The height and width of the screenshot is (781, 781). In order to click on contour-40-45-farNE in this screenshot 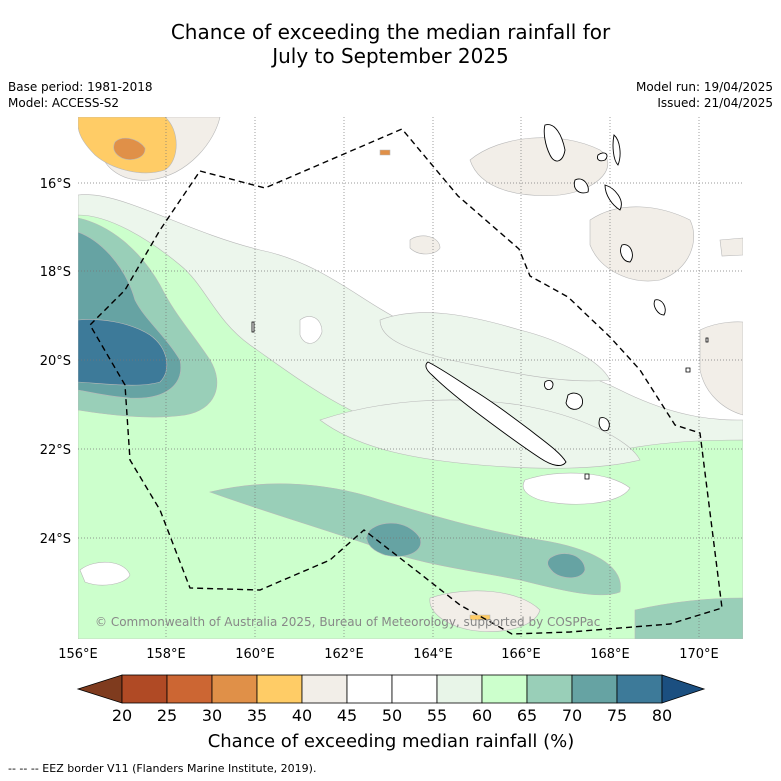, I will do `click(731, 247)`.